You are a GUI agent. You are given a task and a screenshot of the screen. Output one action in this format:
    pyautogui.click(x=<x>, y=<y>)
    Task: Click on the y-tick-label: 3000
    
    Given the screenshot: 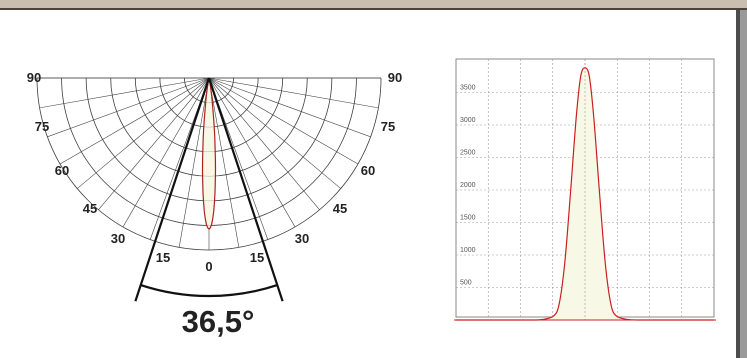 What is the action you would take?
    pyautogui.click(x=468, y=120)
    